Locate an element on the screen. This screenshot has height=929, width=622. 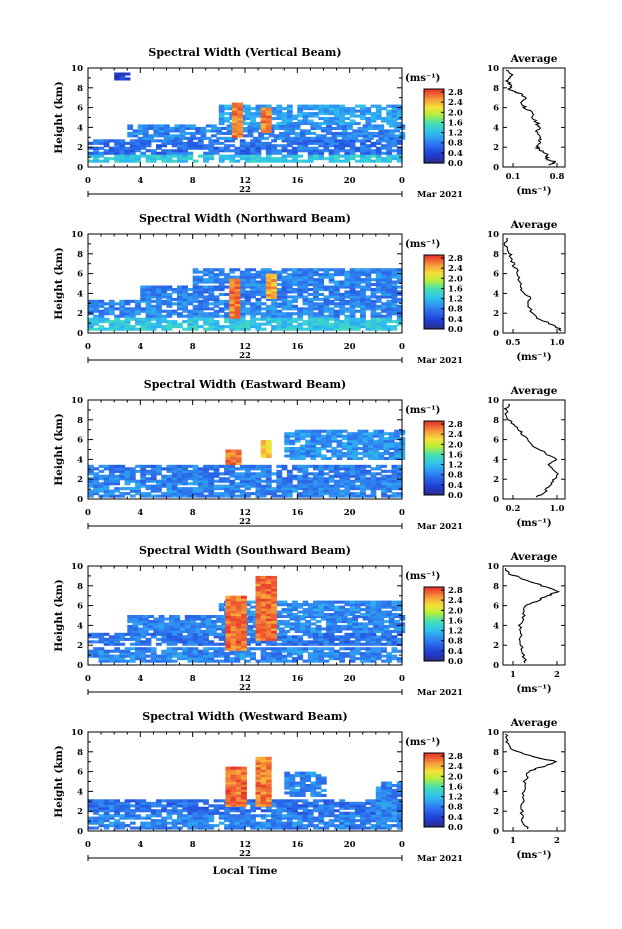
y-axis-label: Height (km) is located at coordinates (59, 117).